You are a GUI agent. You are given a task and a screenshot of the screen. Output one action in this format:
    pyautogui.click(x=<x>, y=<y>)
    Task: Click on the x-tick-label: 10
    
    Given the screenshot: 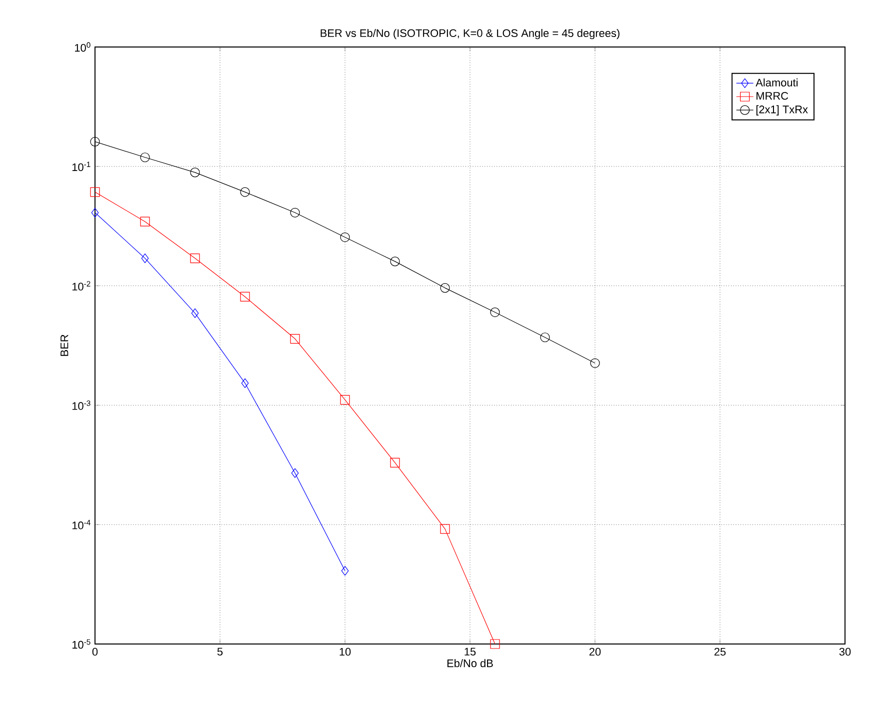 What is the action you would take?
    pyautogui.click(x=345, y=652)
    